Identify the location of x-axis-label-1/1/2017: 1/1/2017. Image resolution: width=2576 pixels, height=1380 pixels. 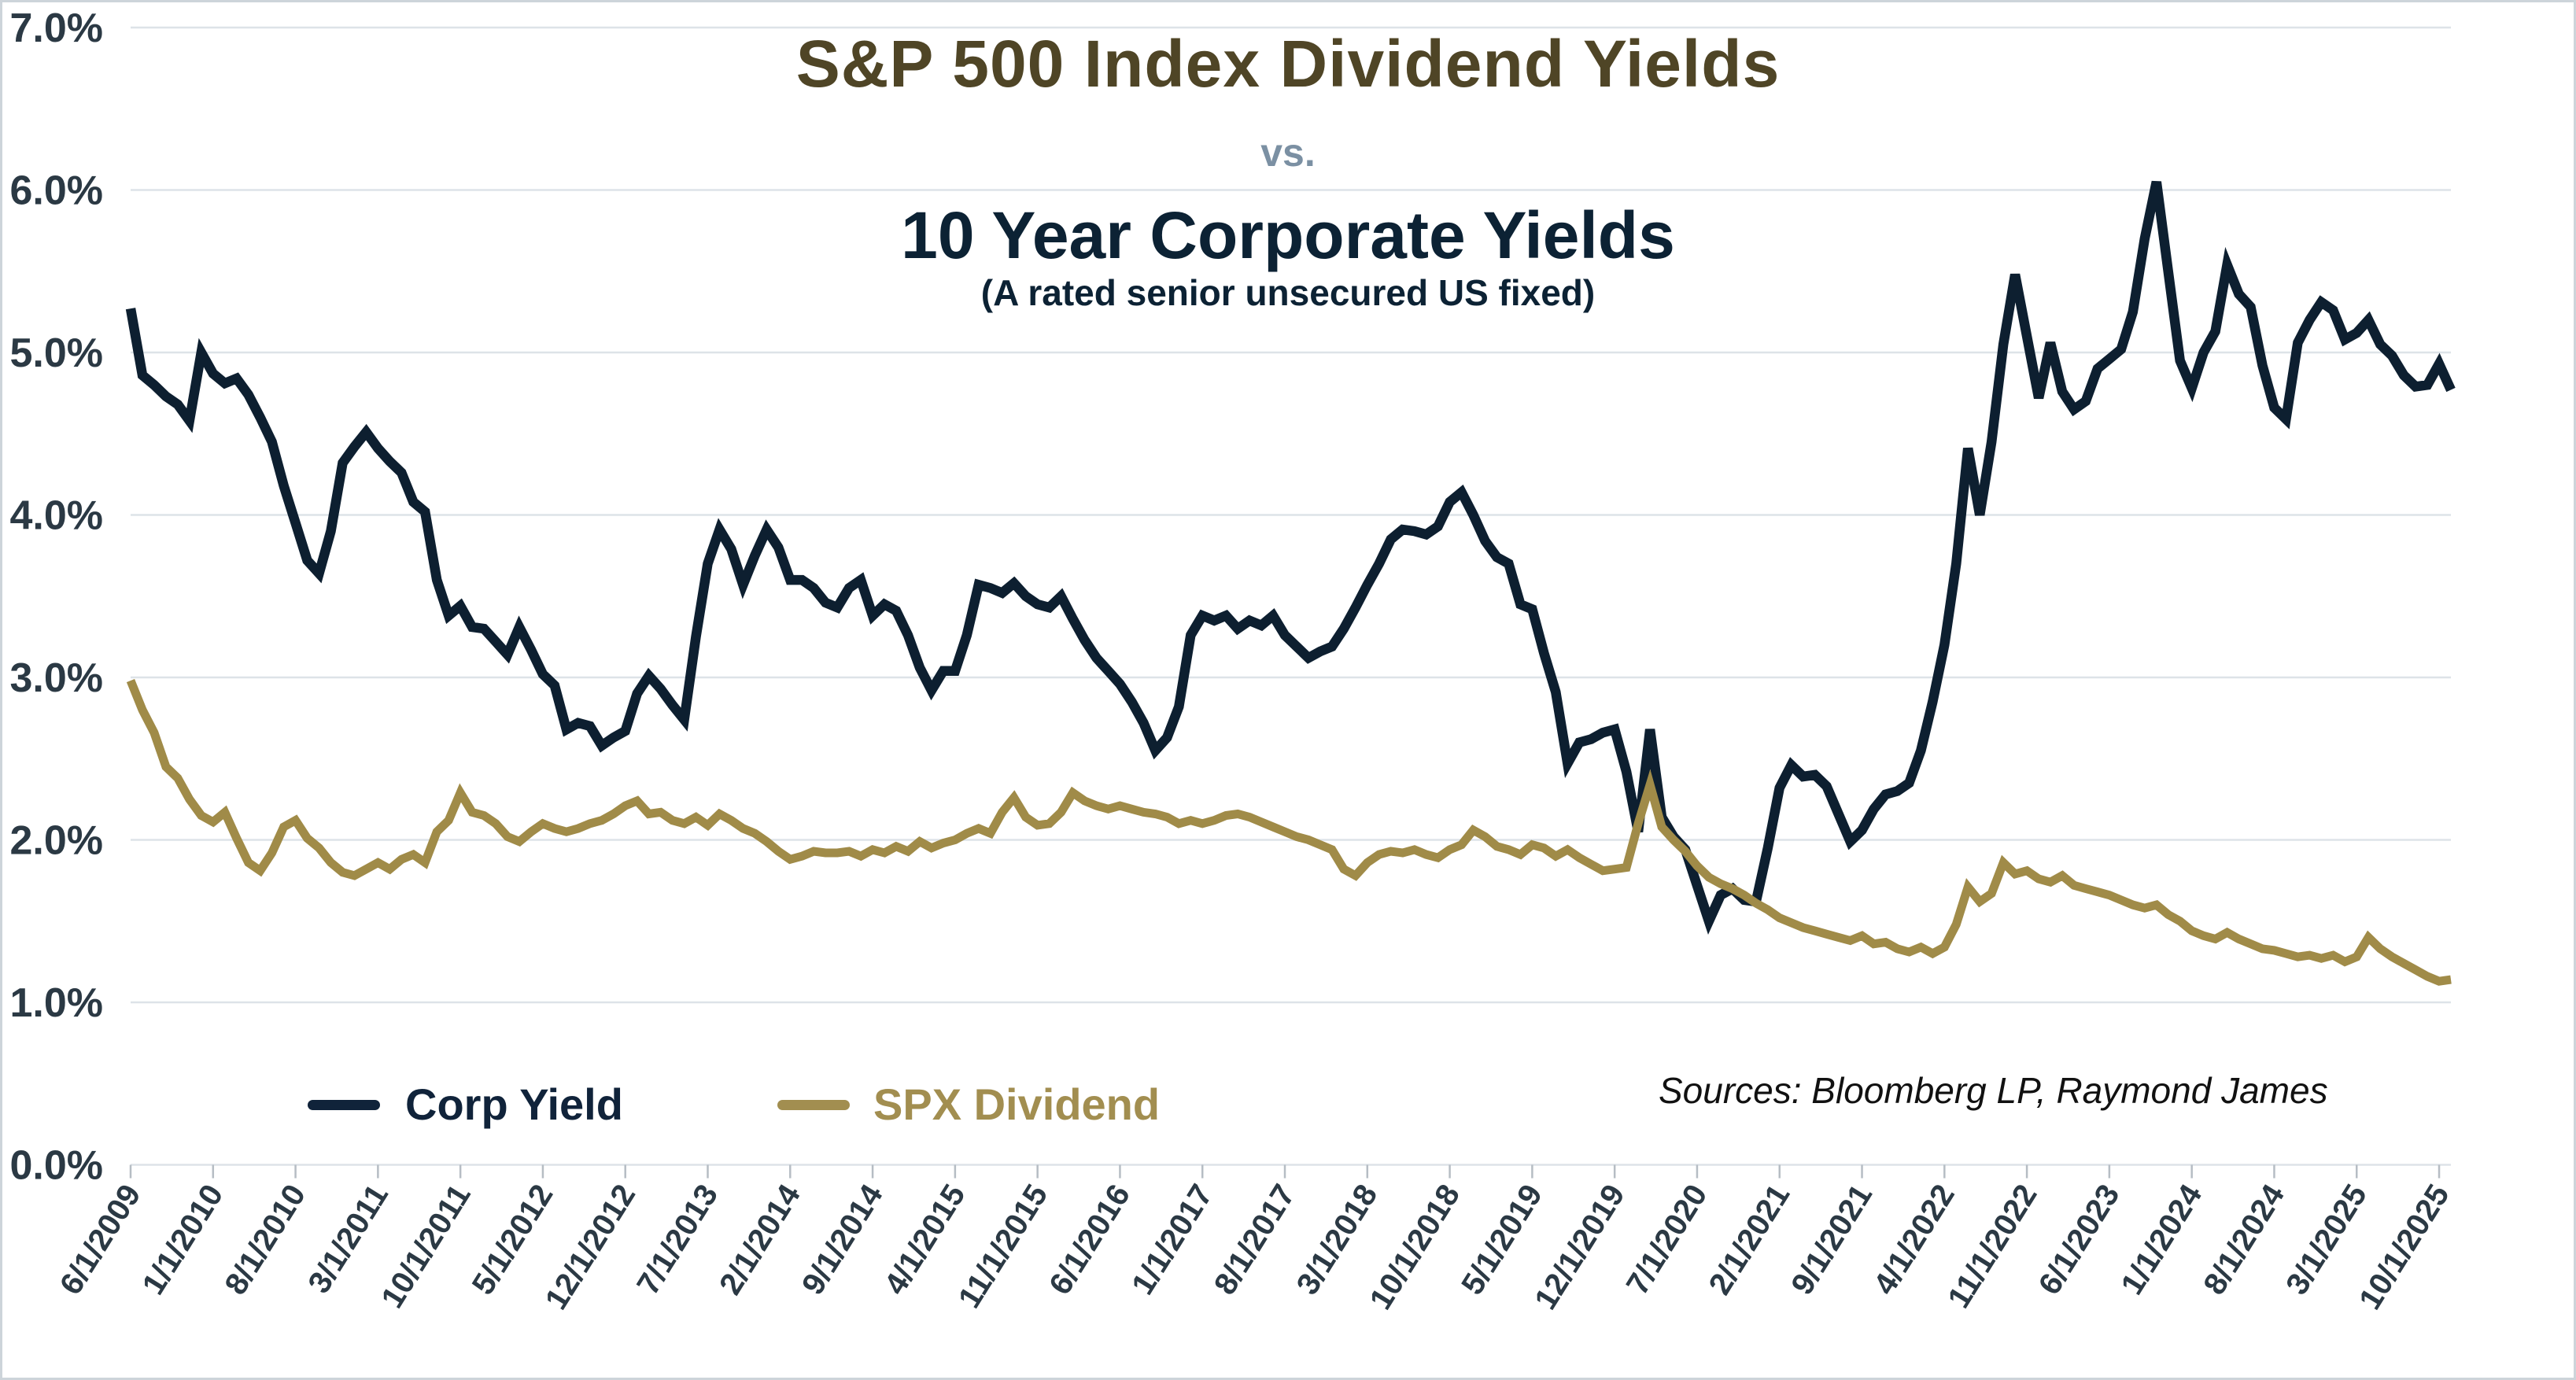
(1172, 1240).